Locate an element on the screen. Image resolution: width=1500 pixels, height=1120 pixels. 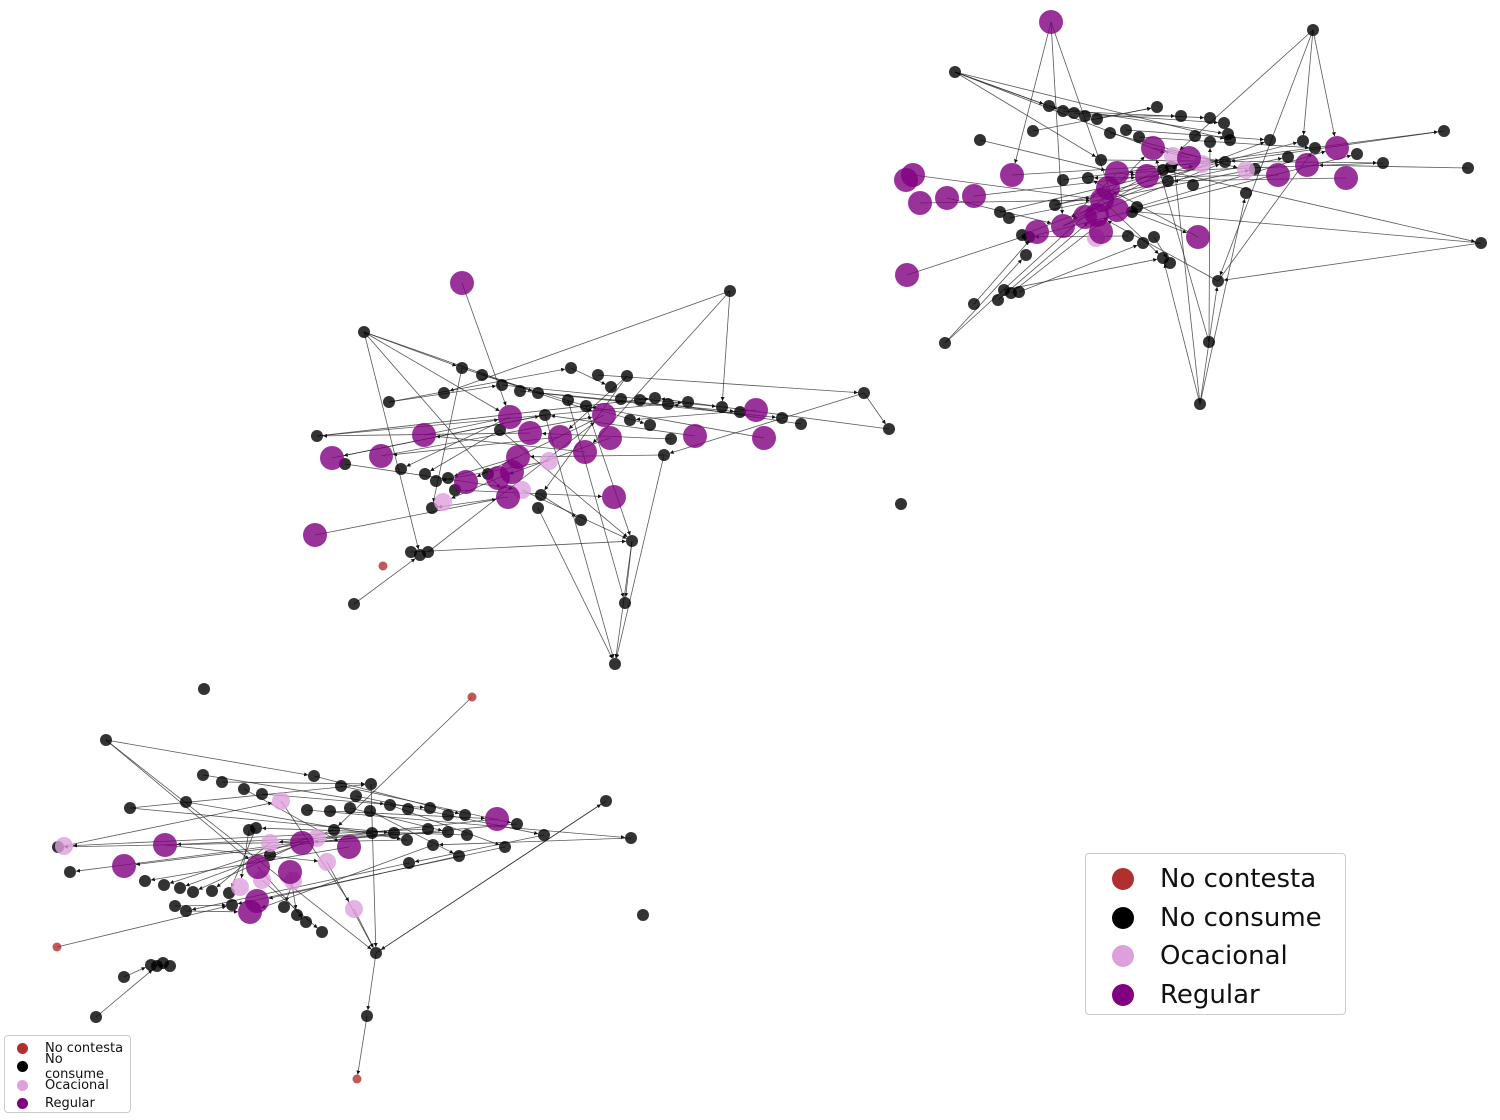
ocacional-marker is located at coordinates (1123, 956).